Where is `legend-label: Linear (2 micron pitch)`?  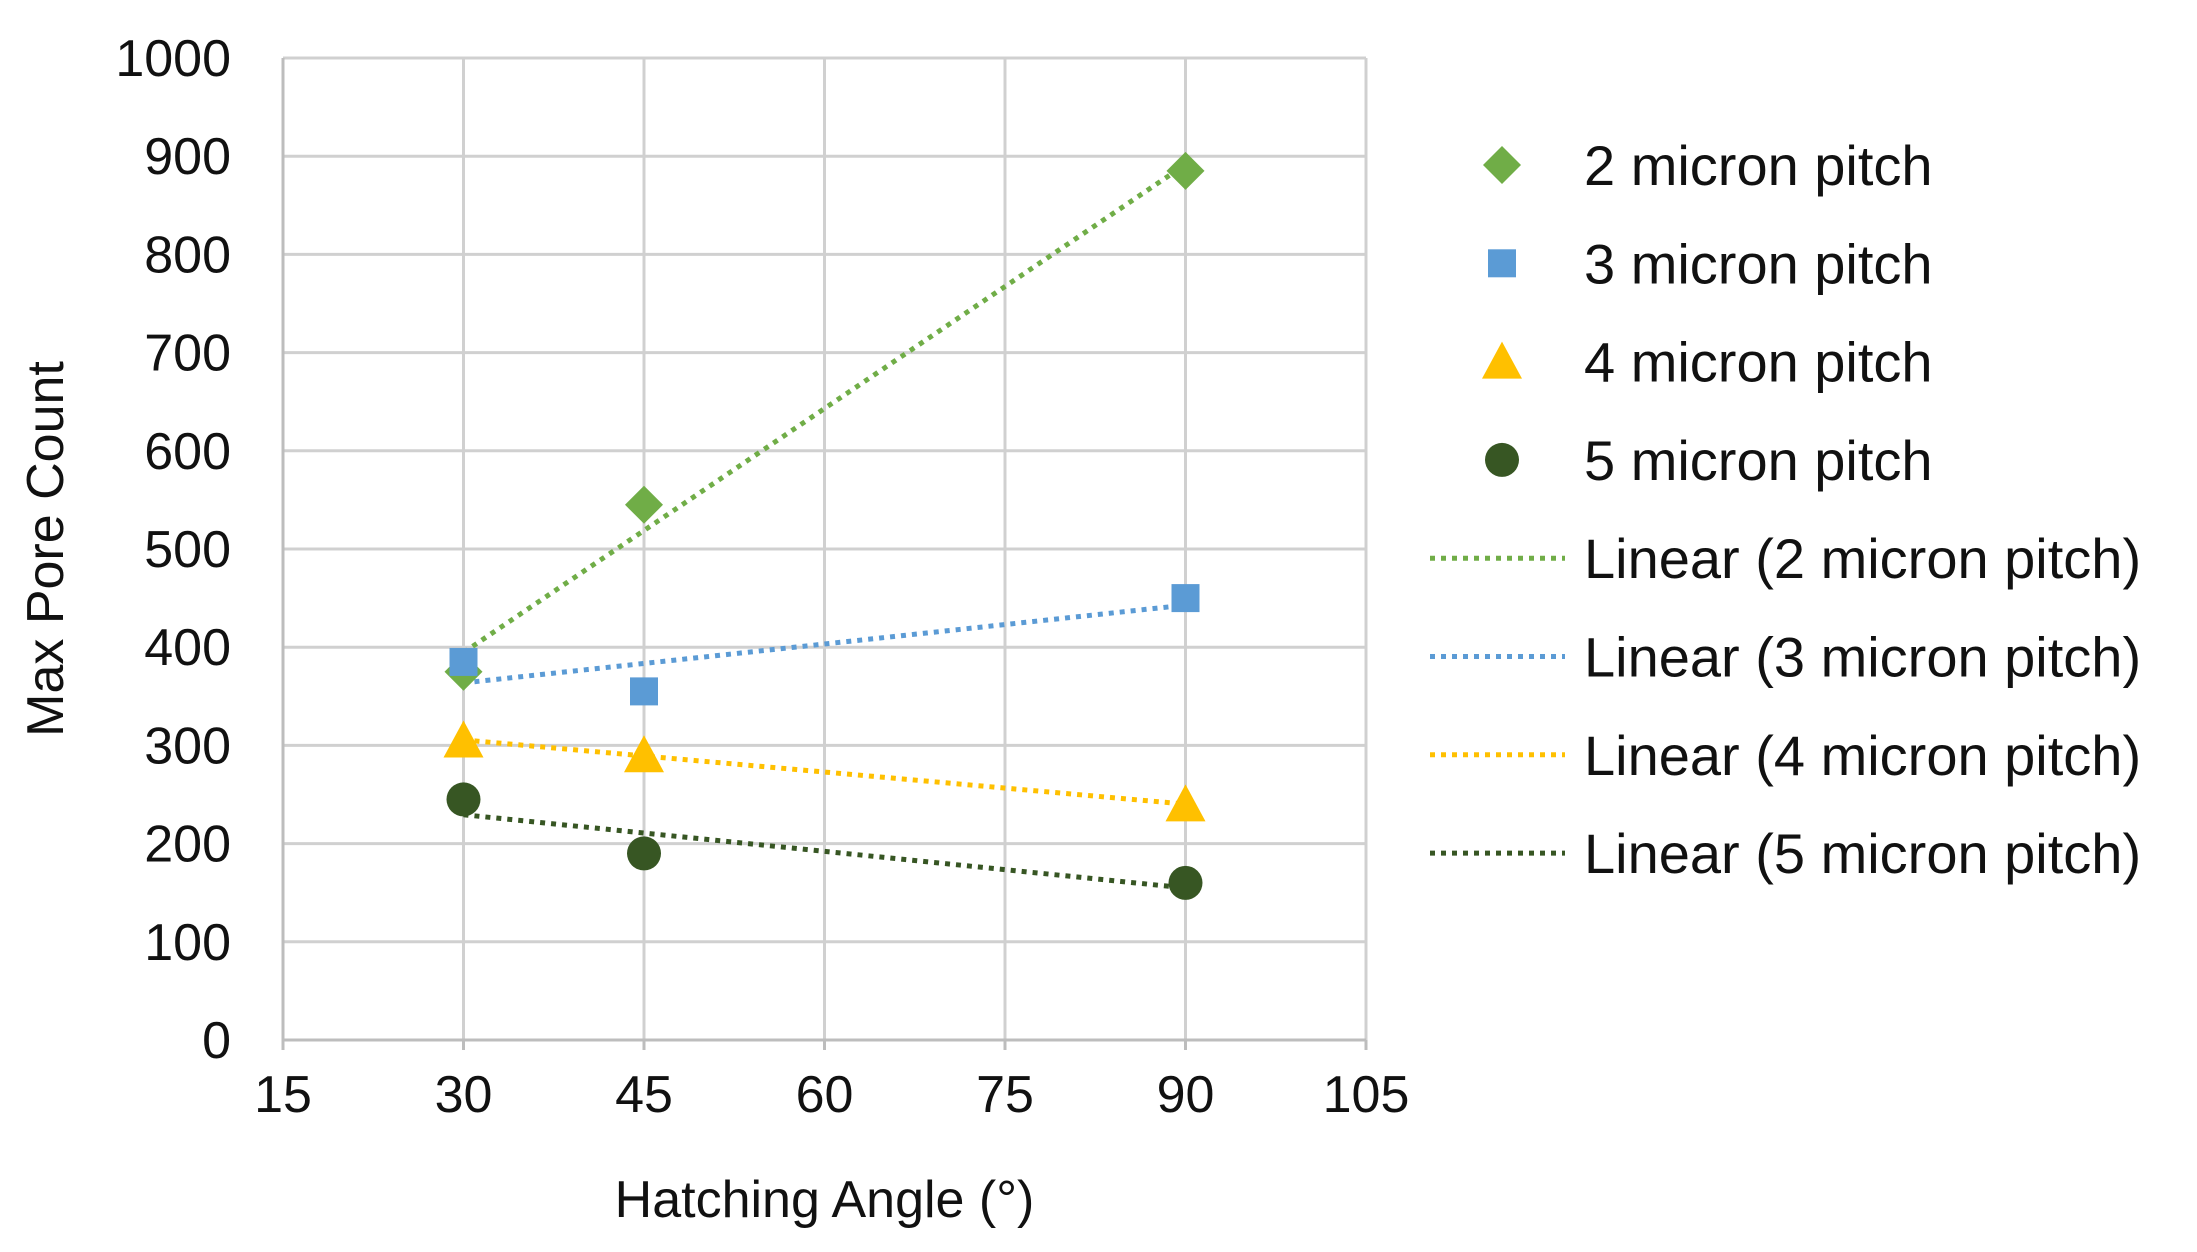 legend-label: Linear (2 micron pitch) is located at coordinates (1862, 558).